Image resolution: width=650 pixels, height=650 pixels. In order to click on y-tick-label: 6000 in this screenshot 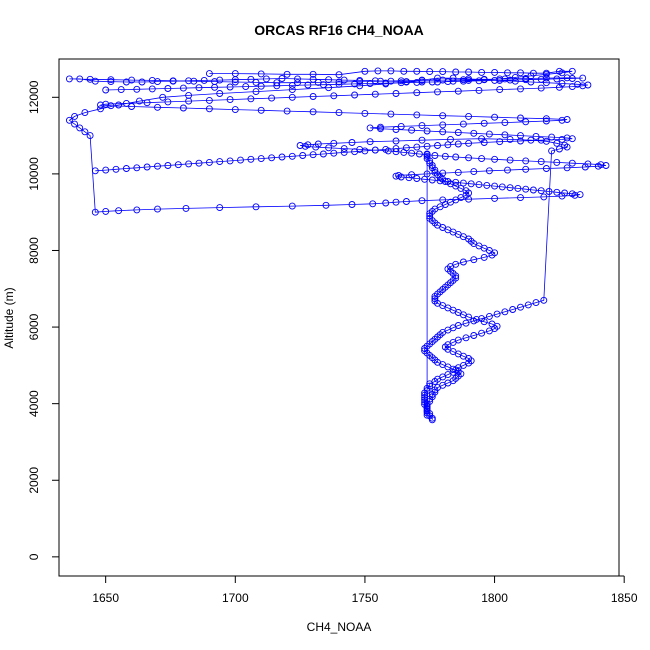, I will do `click(34, 326)`.